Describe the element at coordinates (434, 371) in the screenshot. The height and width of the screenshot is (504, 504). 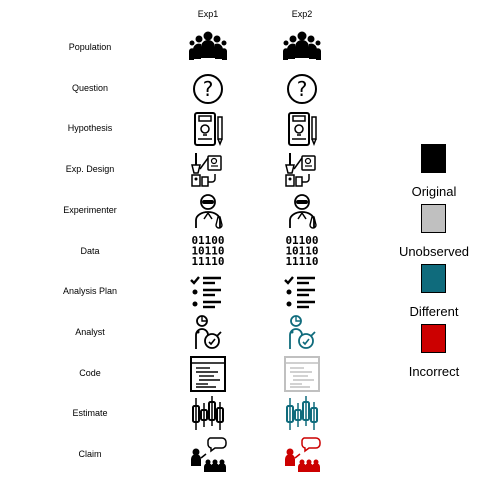
I see `legend-label-incorrect: Incorrect` at that location.